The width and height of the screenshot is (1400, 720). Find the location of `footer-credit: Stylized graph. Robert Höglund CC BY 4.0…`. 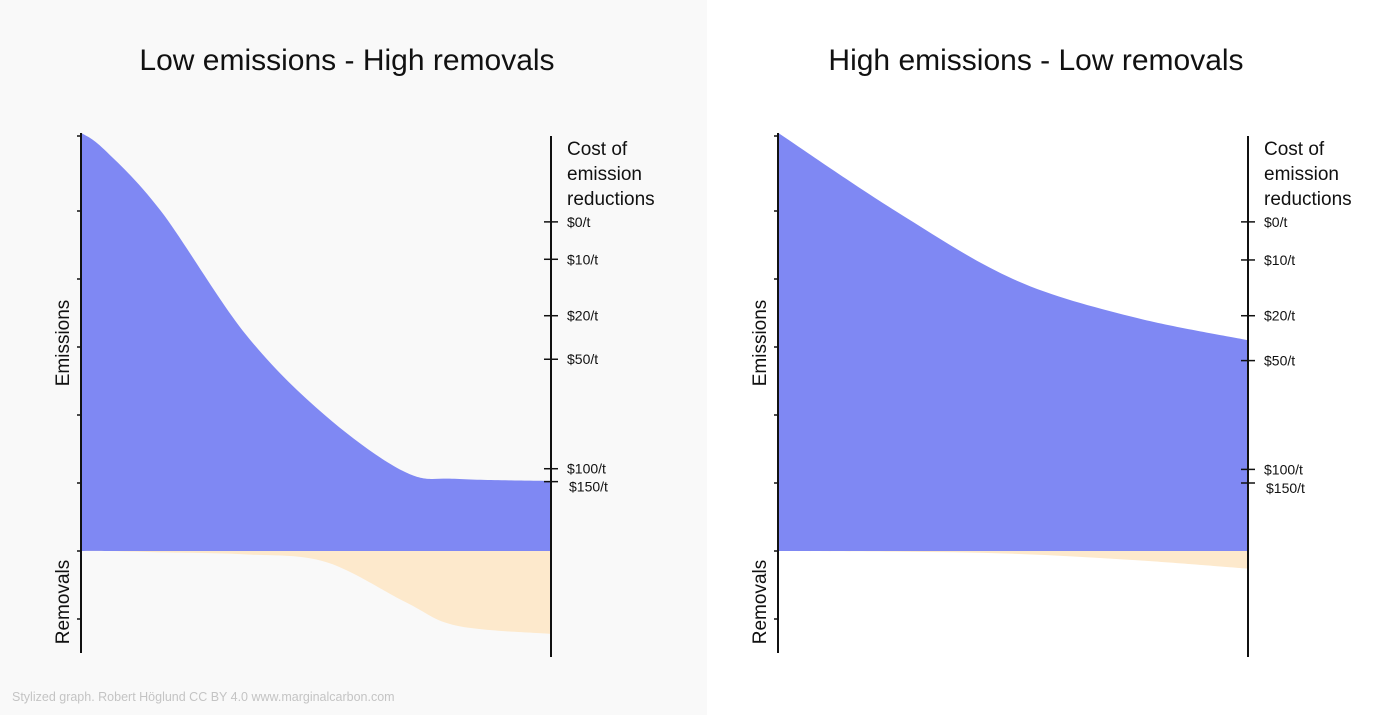

footer-credit: Stylized graph. Robert Höglund CC BY 4.0… is located at coordinates (203, 697).